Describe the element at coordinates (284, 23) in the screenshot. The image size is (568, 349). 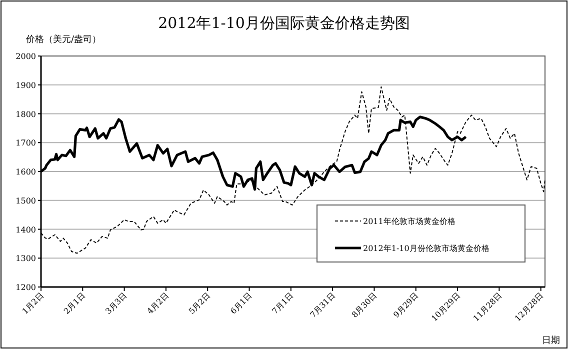
I see `chart-title: 2012年1-10月份国际黄金价格走势图` at that location.